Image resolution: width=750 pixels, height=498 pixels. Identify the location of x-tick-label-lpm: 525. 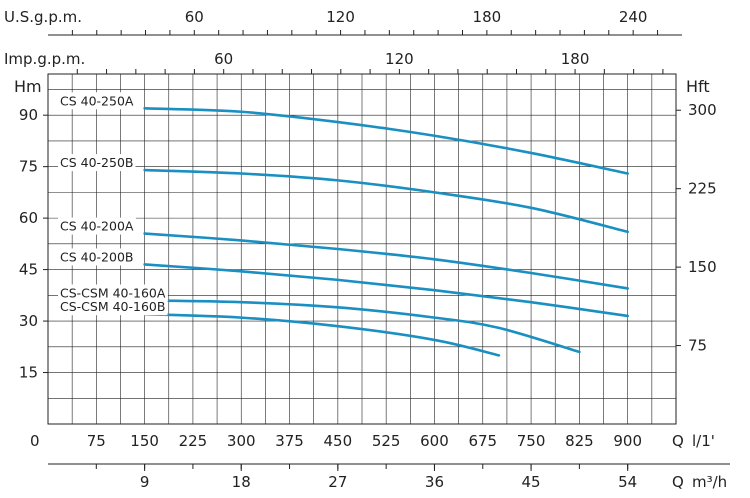
(386, 441).